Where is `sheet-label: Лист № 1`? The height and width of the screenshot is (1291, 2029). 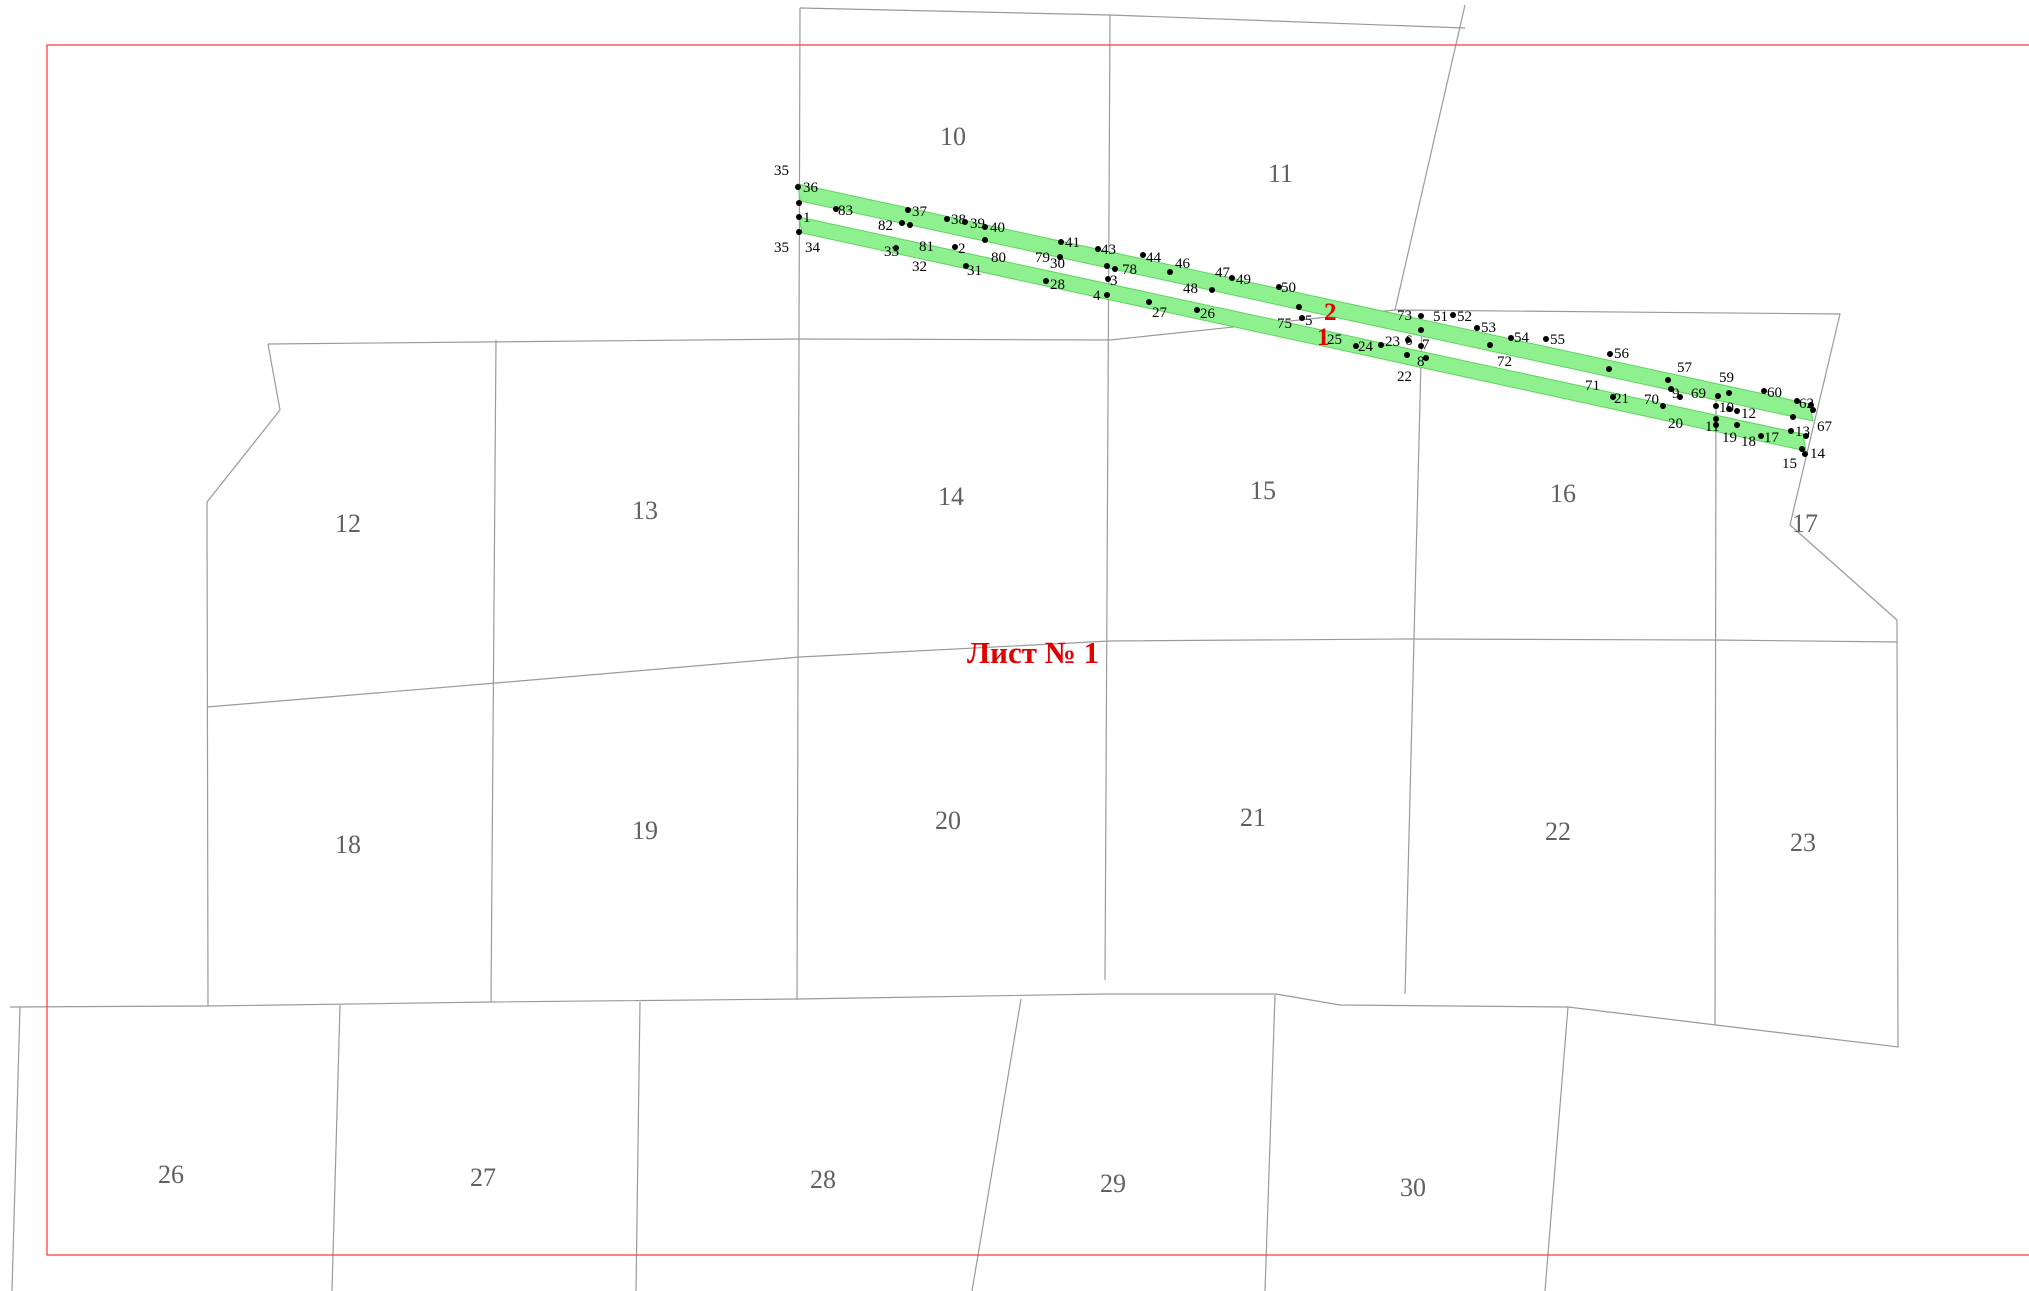
sheet-label: Лист № 1 is located at coordinates (1033, 652).